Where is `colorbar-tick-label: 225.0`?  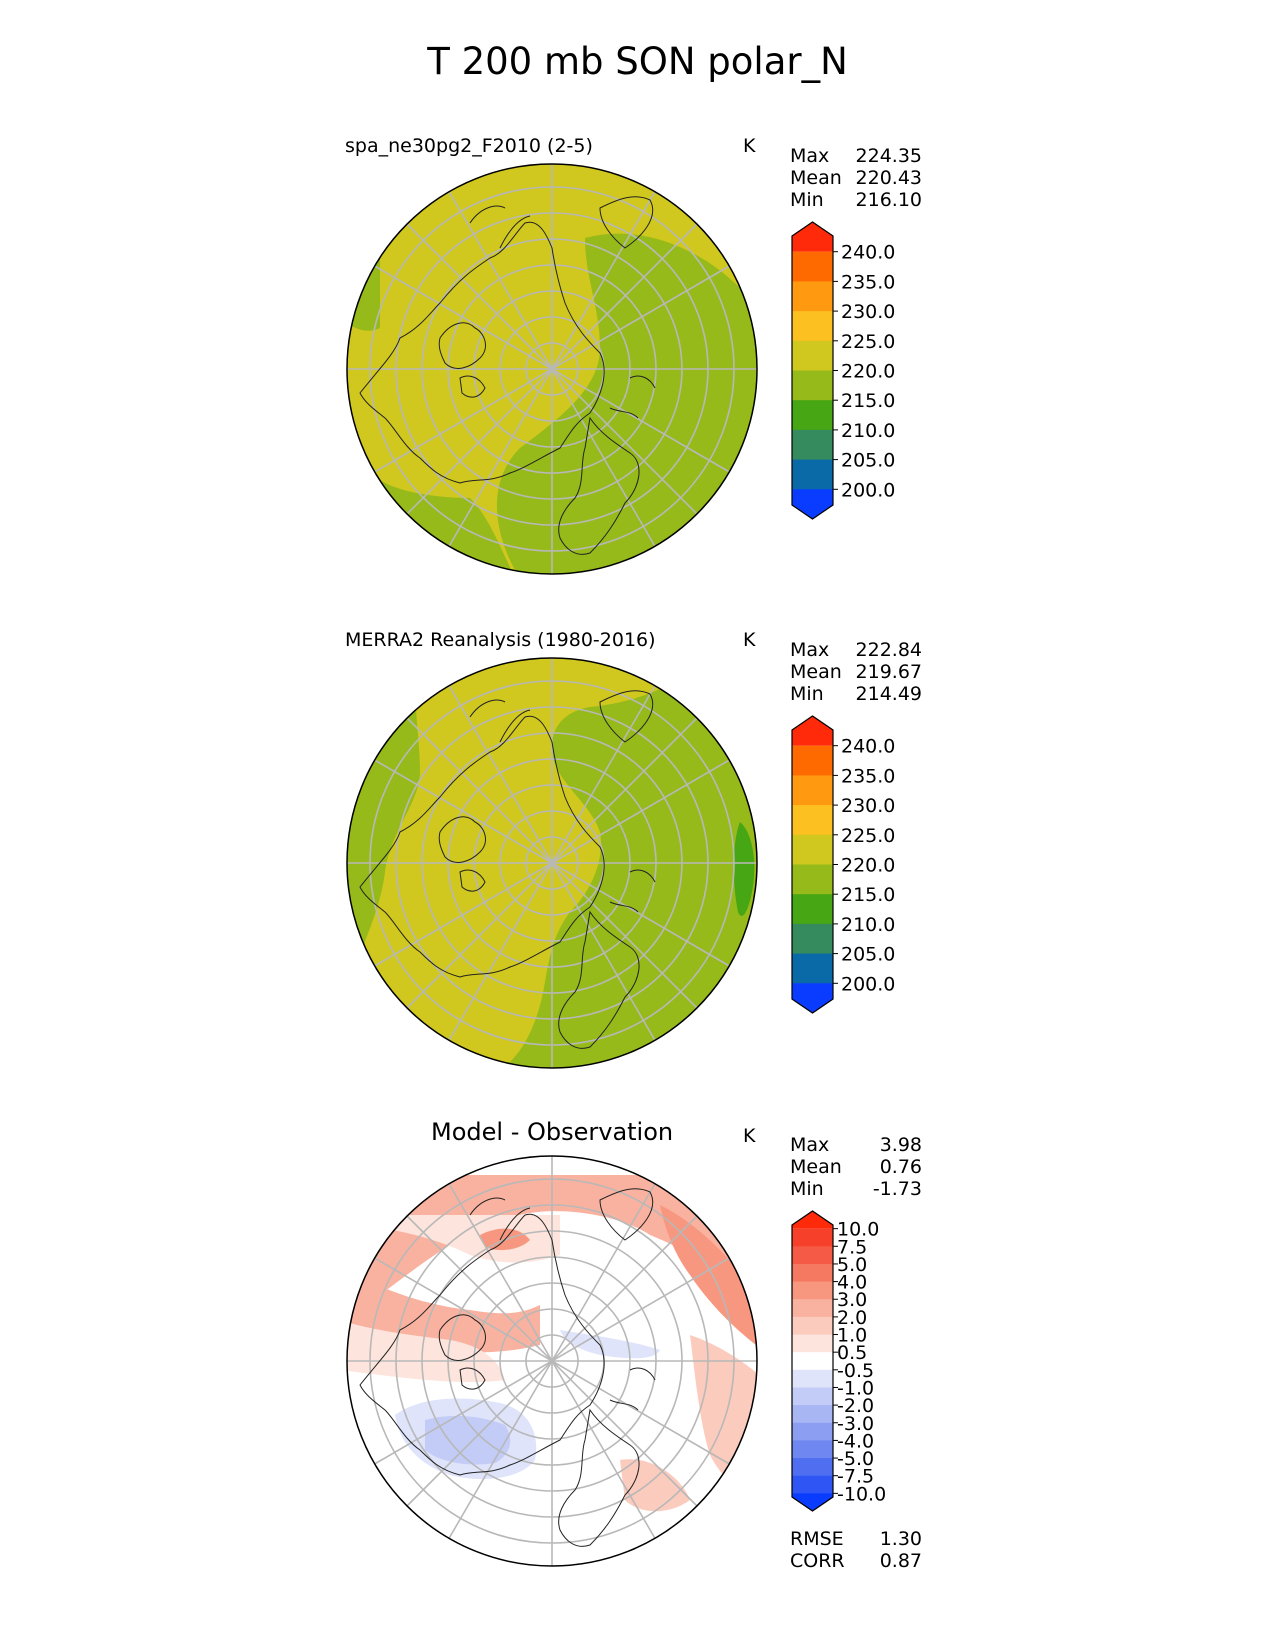
colorbar-tick-label: 225.0 is located at coordinates (868, 342).